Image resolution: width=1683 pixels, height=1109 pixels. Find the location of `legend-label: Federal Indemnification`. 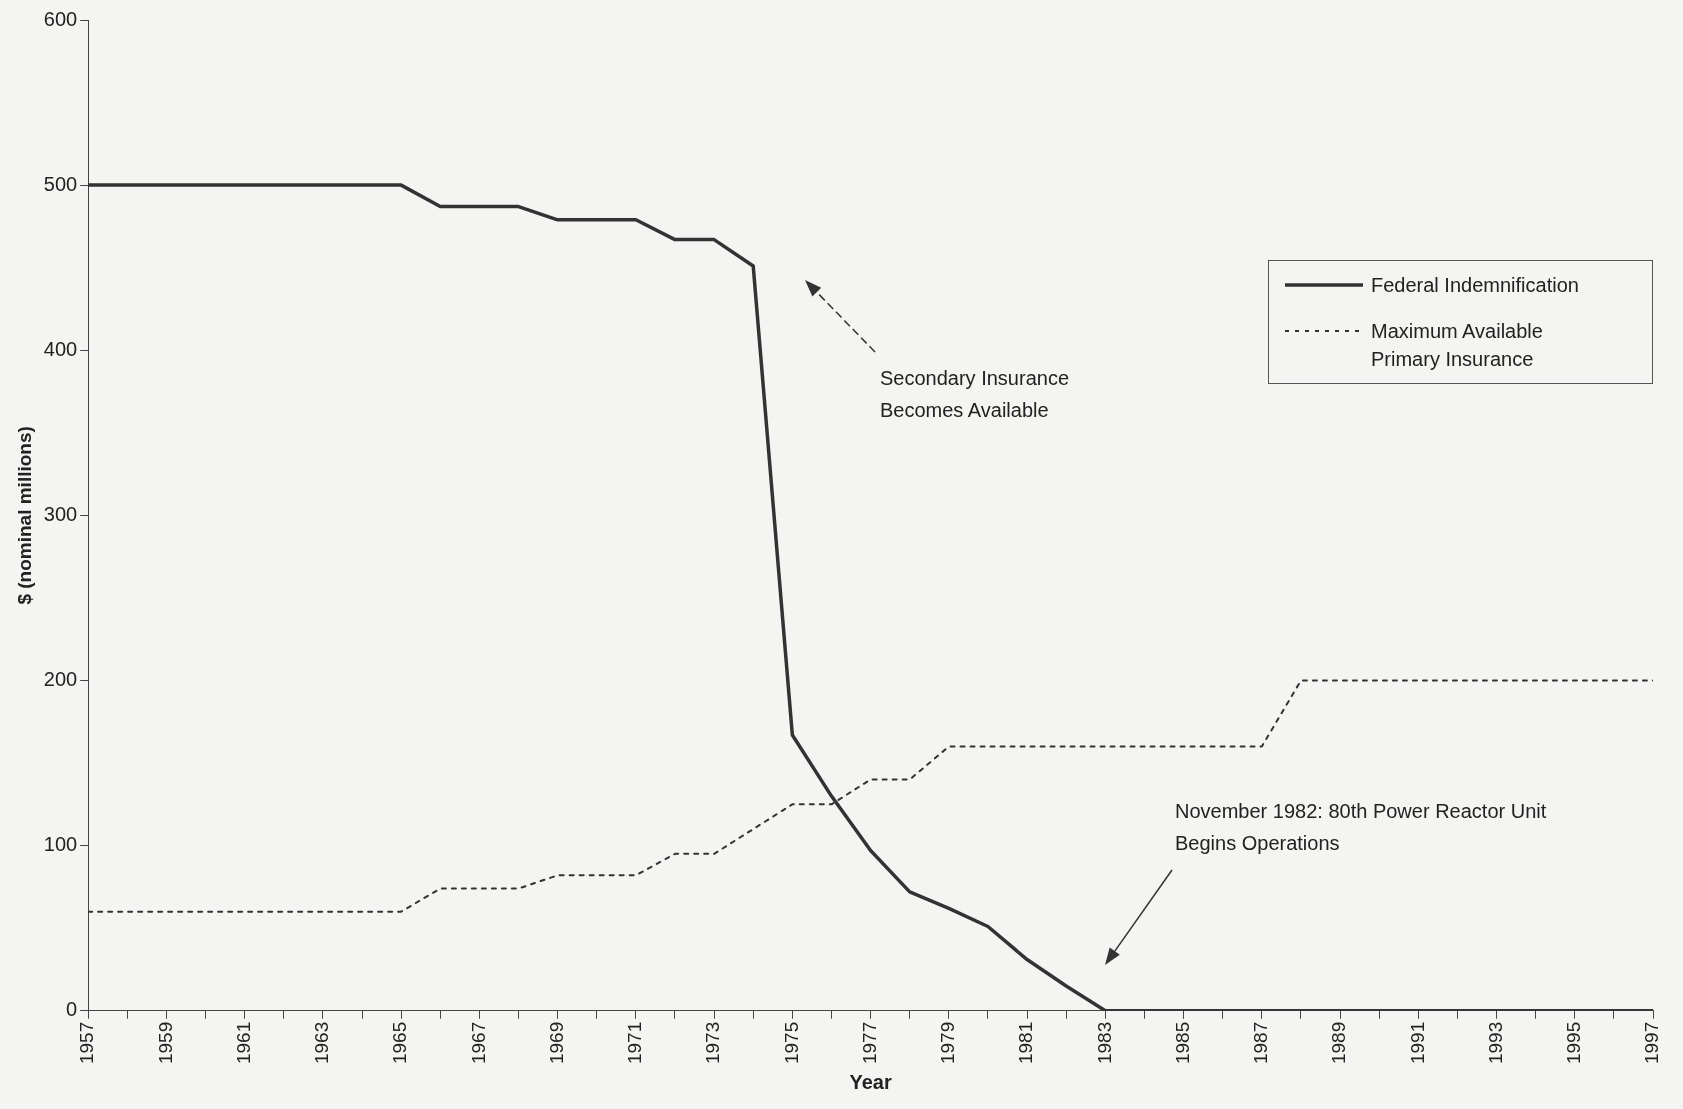

legend-label: Federal Indemnification is located at coordinates (1475, 285).